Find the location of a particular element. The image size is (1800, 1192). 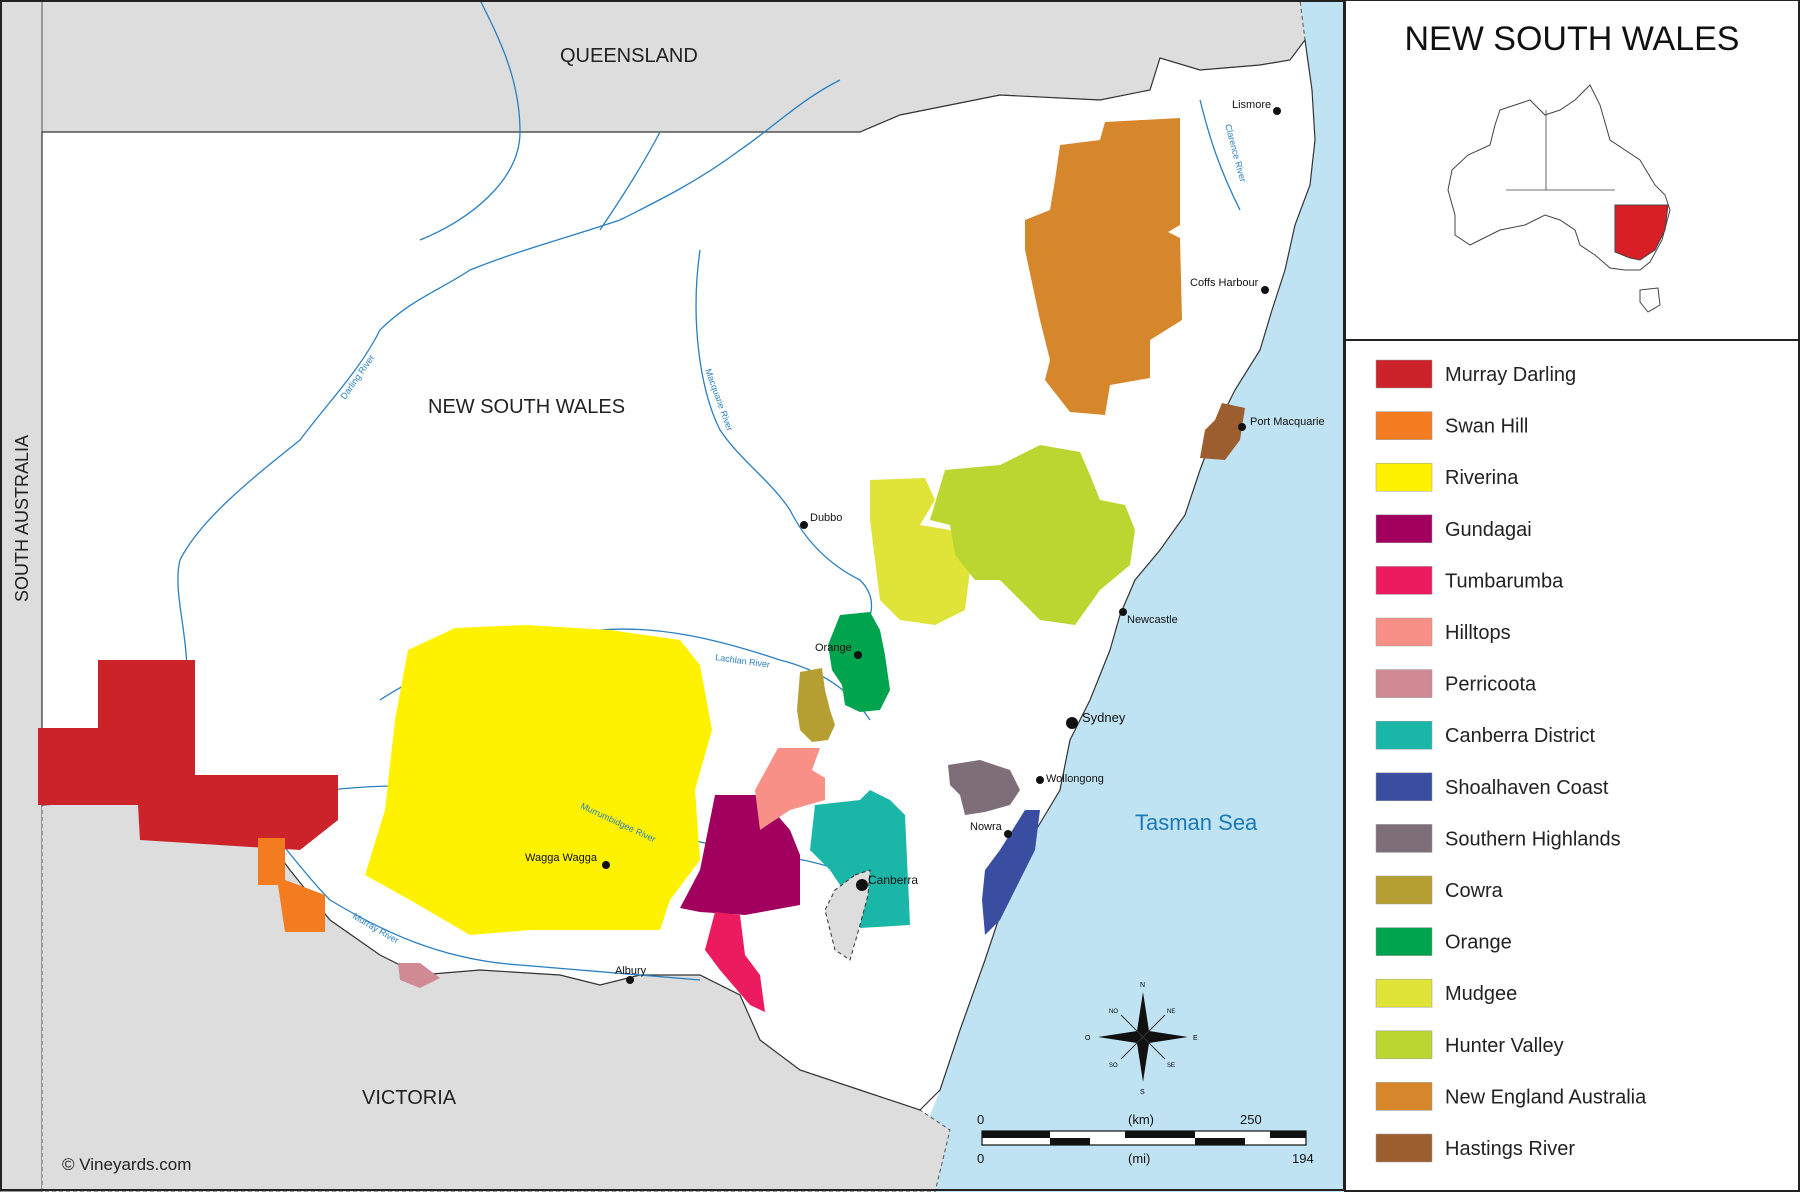

city-dot-dubbo is located at coordinates (804, 525).